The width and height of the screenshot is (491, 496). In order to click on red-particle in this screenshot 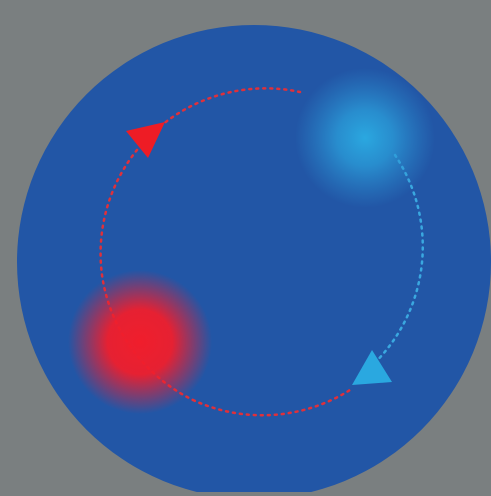, I will do `click(140, 342)`.